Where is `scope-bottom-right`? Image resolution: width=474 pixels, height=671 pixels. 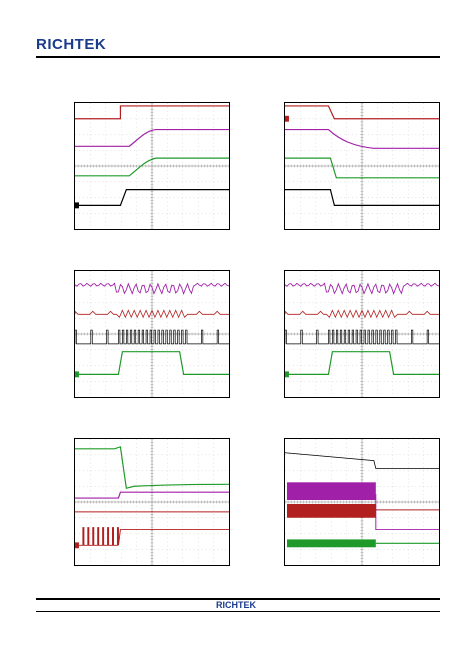 scope-bottom-right is located at coordinates (362, 502).